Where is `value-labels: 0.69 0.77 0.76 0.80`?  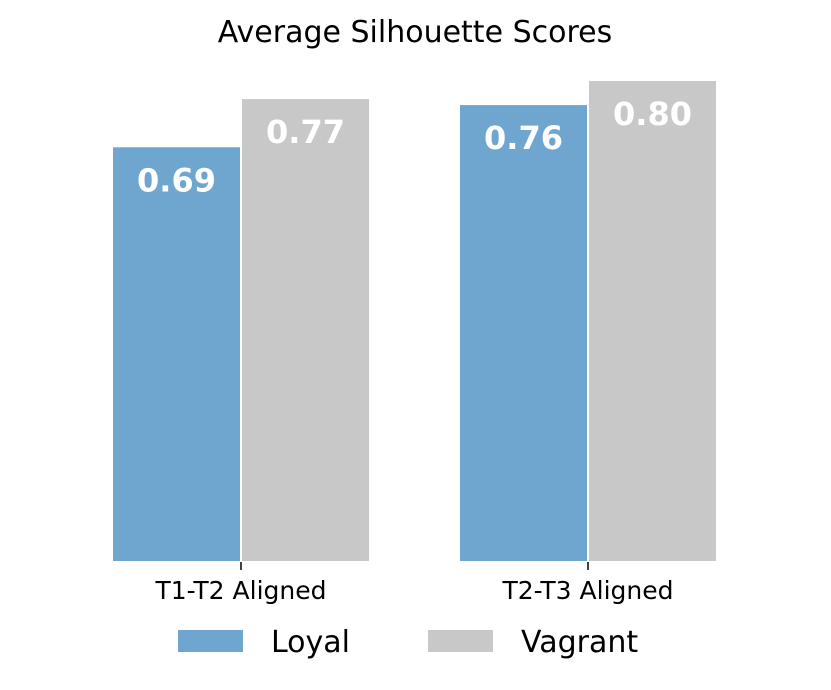
value-labels: 0.69 0.77 0.76 0.80 is located at coordinates (414, 147).